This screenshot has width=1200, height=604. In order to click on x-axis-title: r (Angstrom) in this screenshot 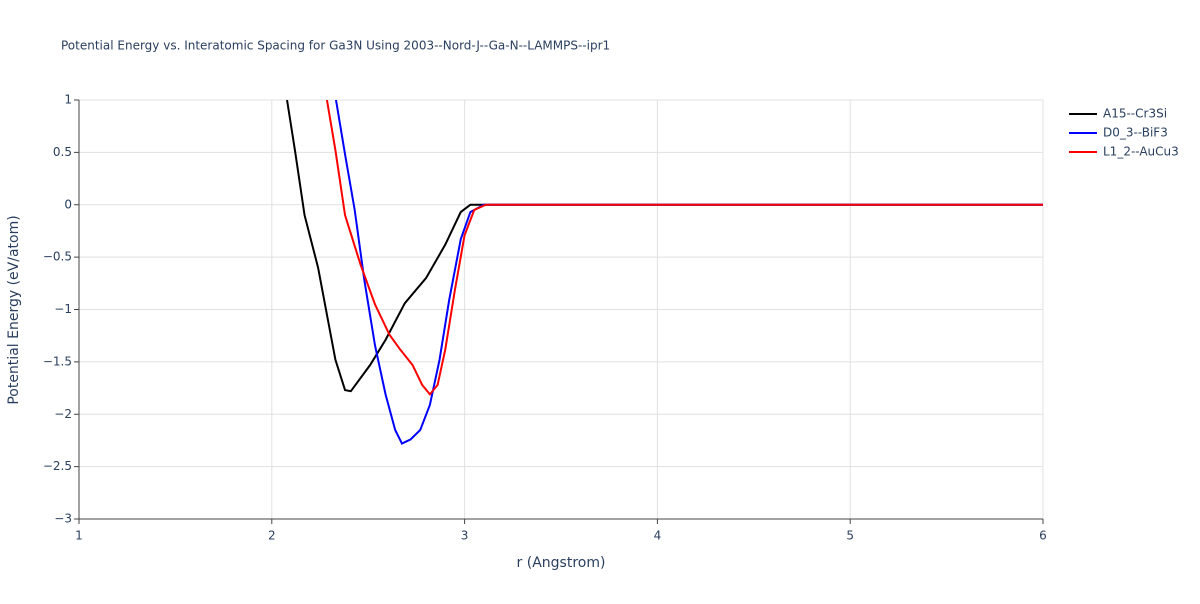, I will do `click(561, 563)`.